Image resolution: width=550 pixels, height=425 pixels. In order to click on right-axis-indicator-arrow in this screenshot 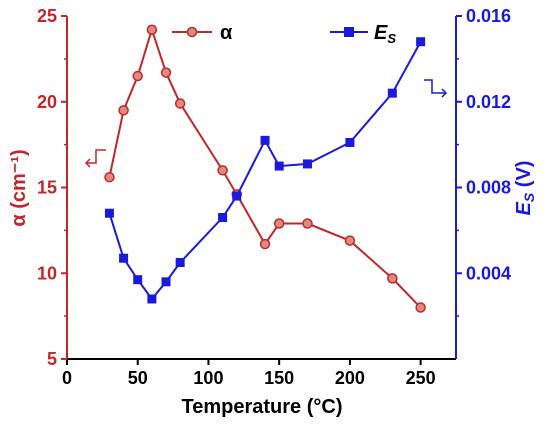, I will do `click(436, 88)`.